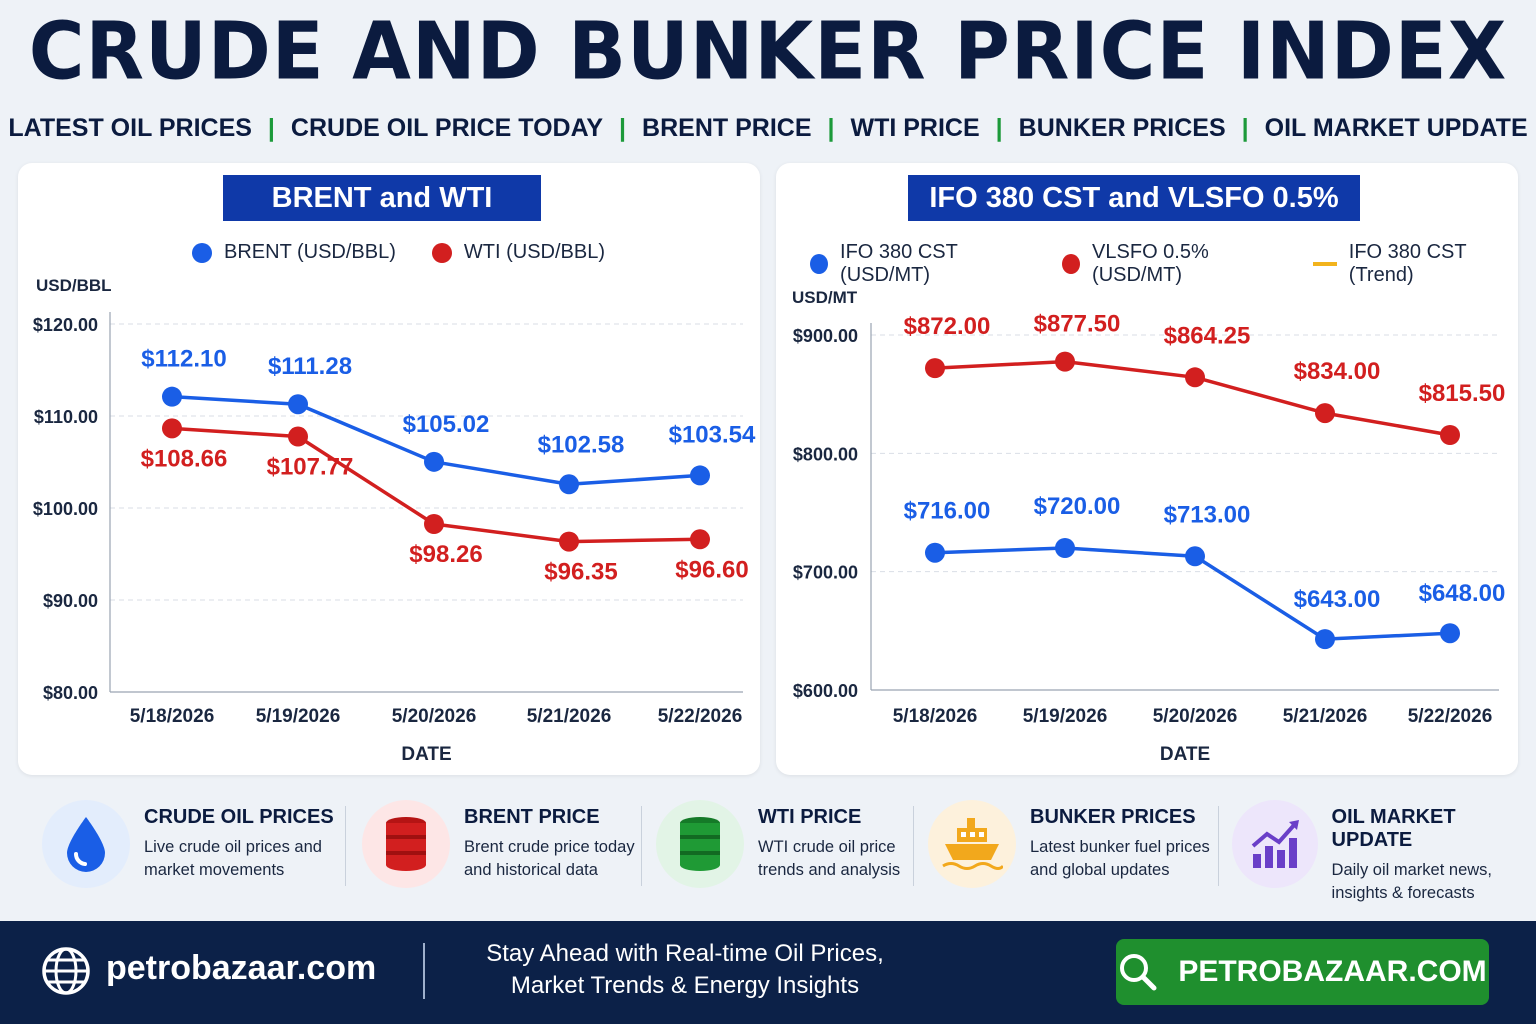  What do you see at coordinates (241, 968) in the screenshot?
I see `site-name: petrobazaar.com` at bounding box center [241, 968].